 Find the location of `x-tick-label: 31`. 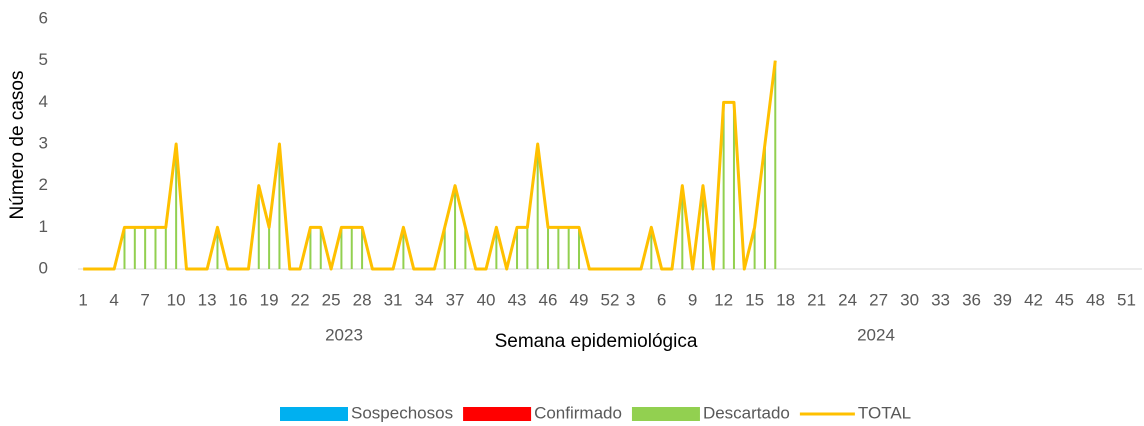

x-tick-label: 31 is located at coordinates (393, 299).